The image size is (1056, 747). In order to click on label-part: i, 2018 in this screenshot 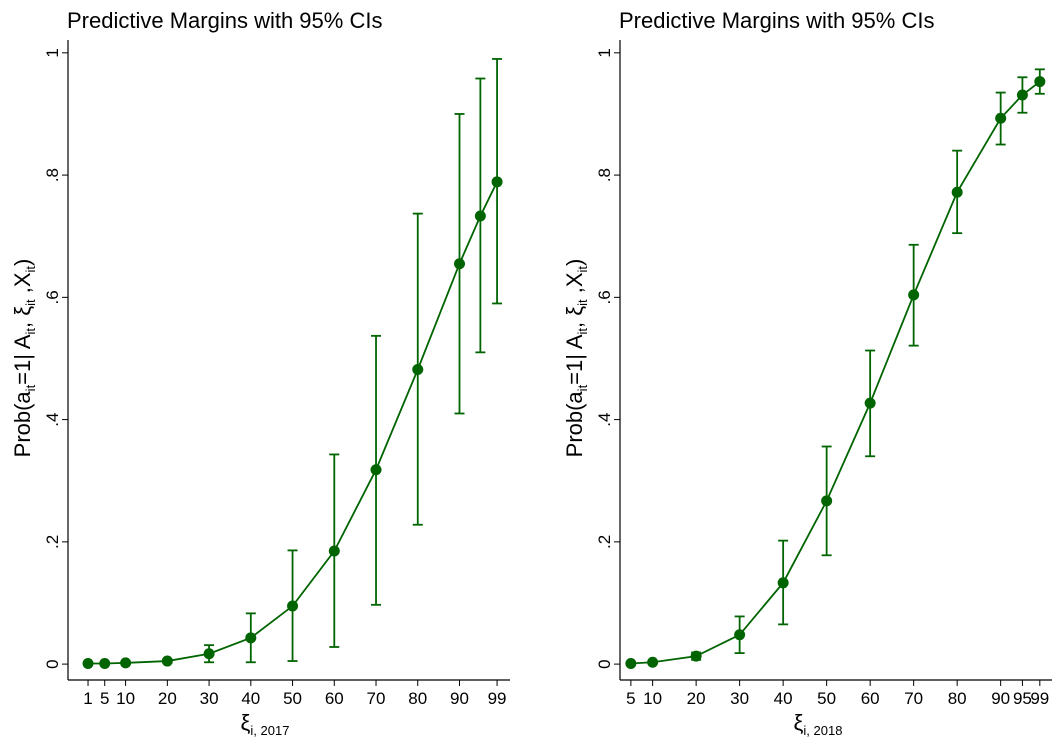, I will do `click(822, 730)`.